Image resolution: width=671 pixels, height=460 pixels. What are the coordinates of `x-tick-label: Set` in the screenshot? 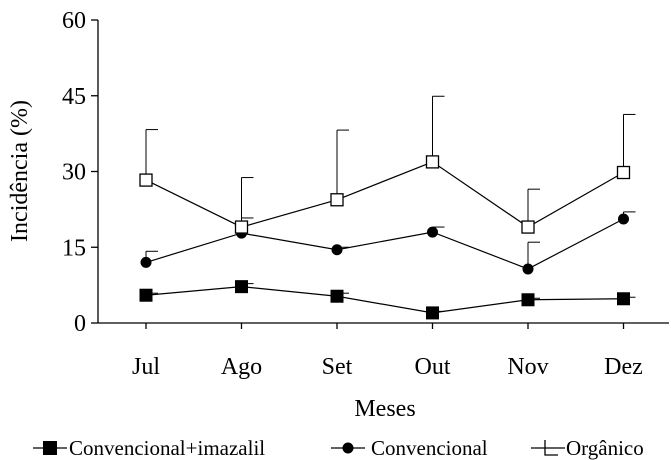 It's located at (337, 367).